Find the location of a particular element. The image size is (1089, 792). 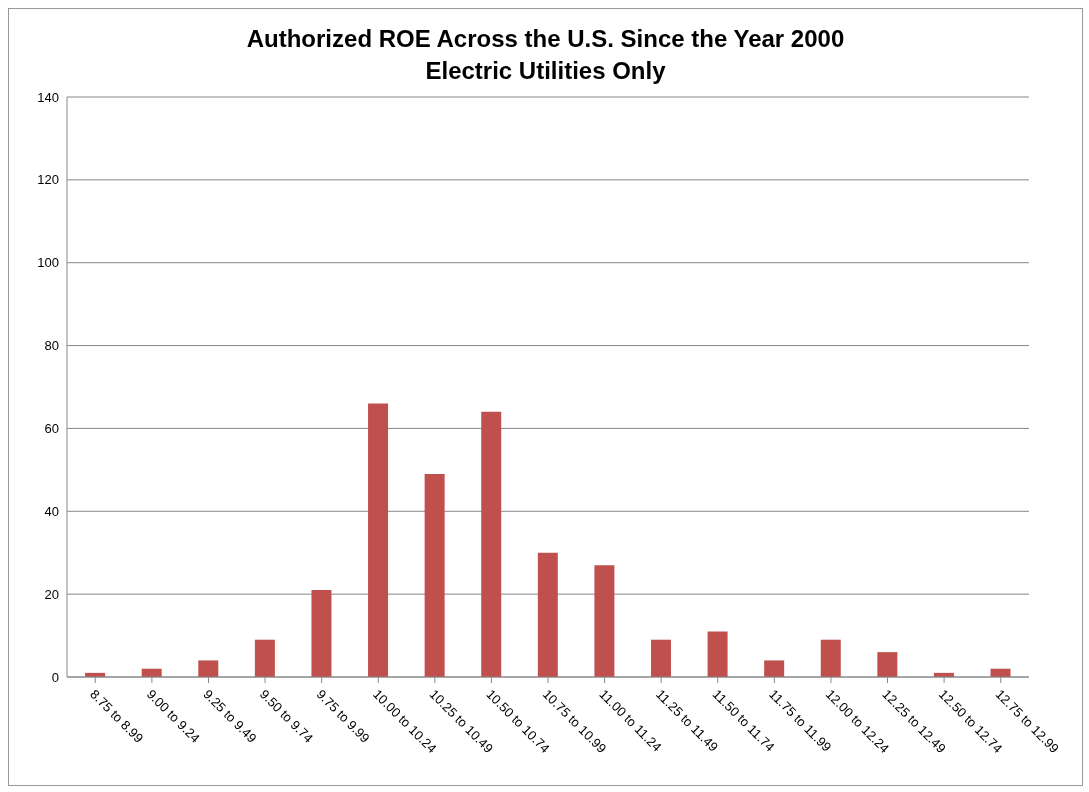

y-tick-label: 0 is located at coordinates (55, 677).